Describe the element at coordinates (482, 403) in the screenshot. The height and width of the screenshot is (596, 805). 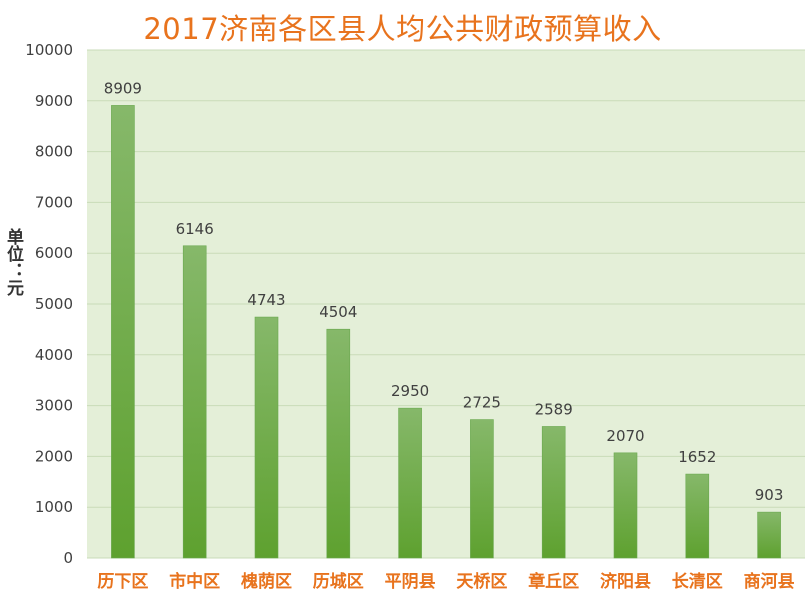
I see `data-label: 2725` at that location.